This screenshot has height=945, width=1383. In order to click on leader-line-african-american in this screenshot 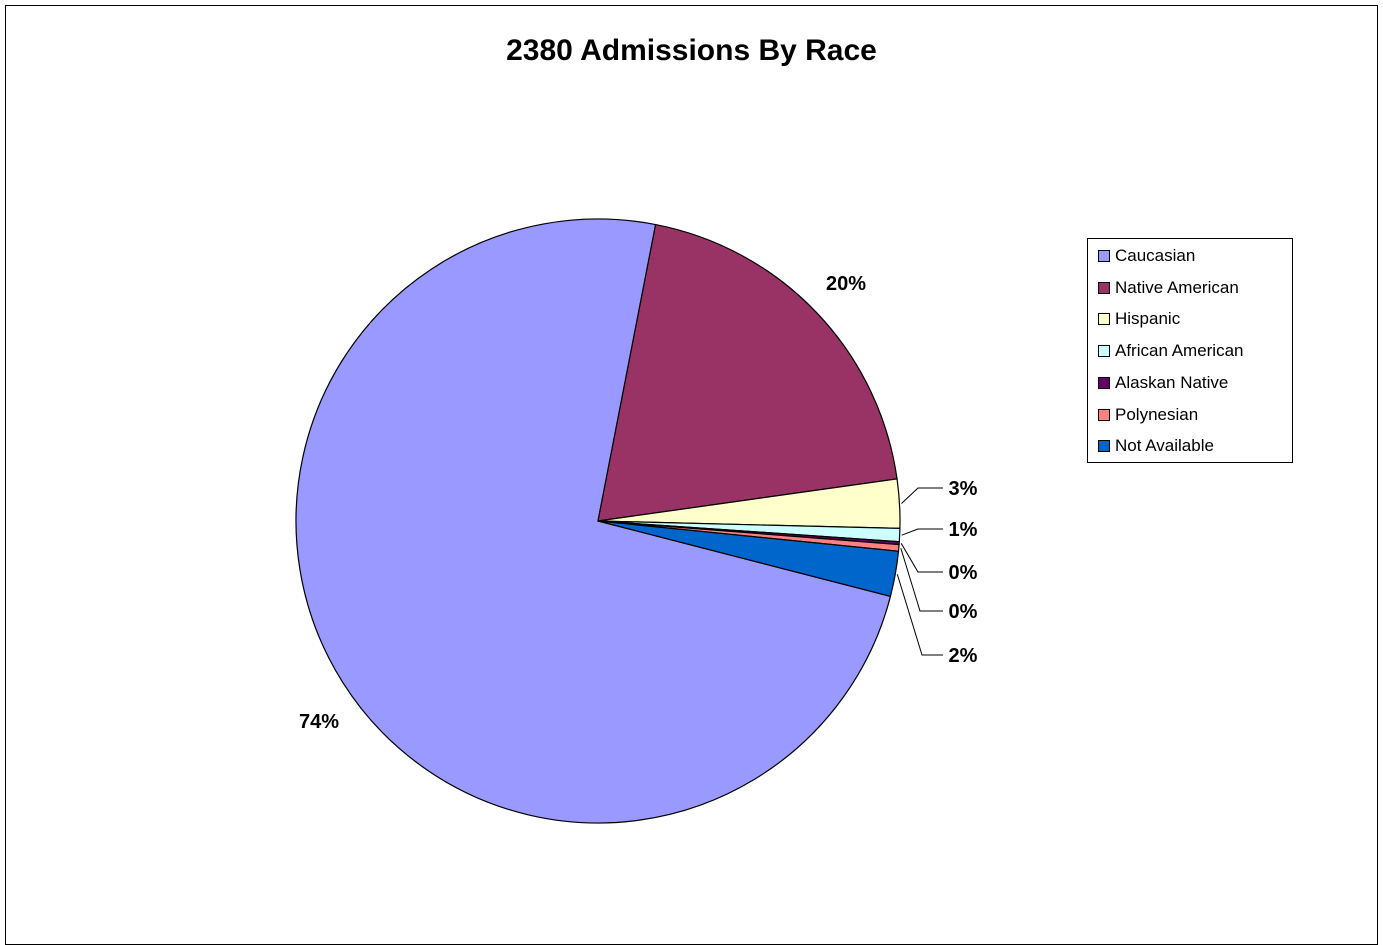, I will do `click(922, 532)`.